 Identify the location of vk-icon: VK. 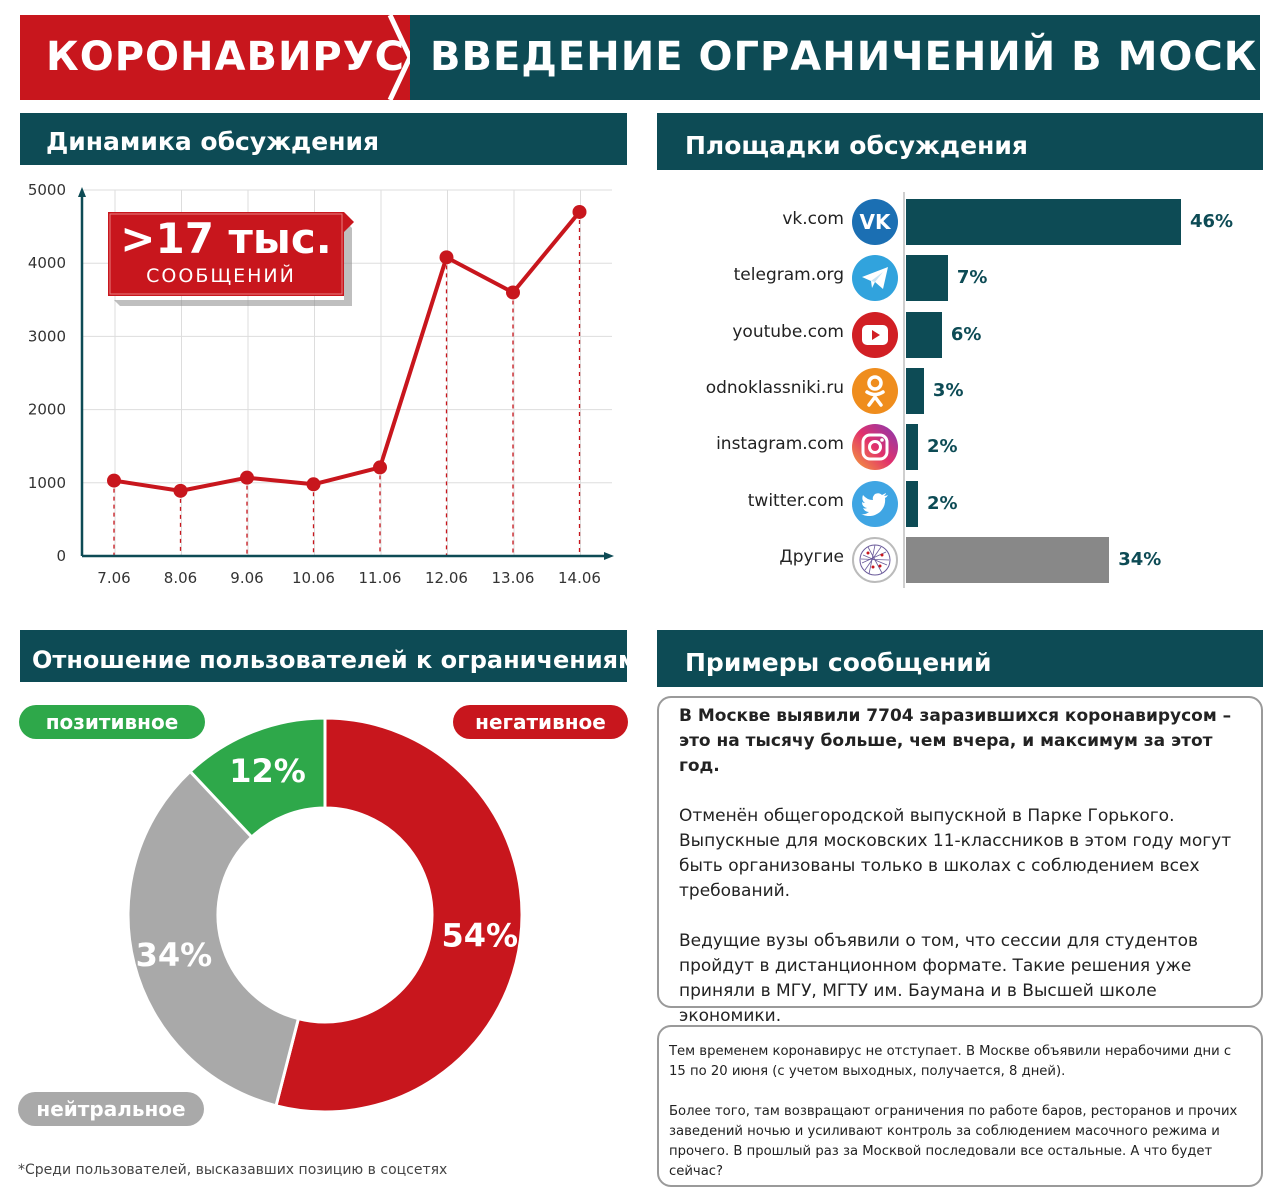
(875, 222).